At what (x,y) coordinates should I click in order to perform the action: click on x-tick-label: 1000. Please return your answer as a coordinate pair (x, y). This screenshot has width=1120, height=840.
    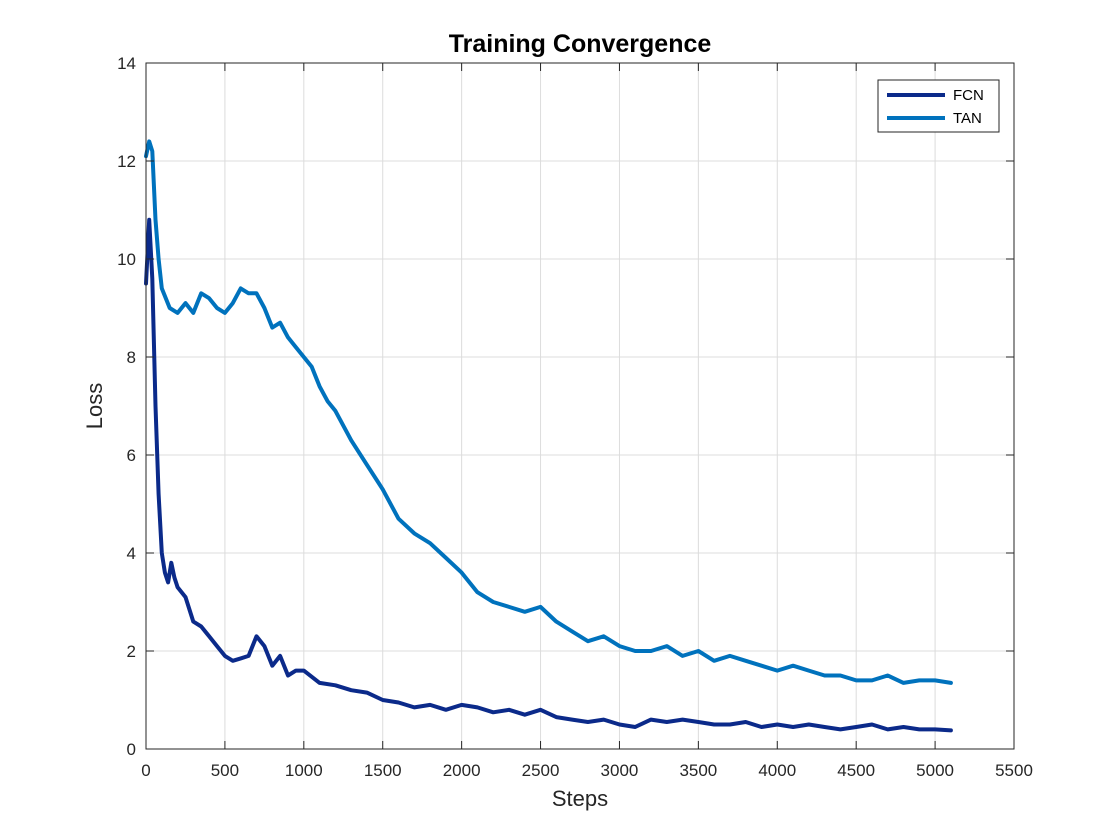
    Looking at the image, I should click on (304, 770).